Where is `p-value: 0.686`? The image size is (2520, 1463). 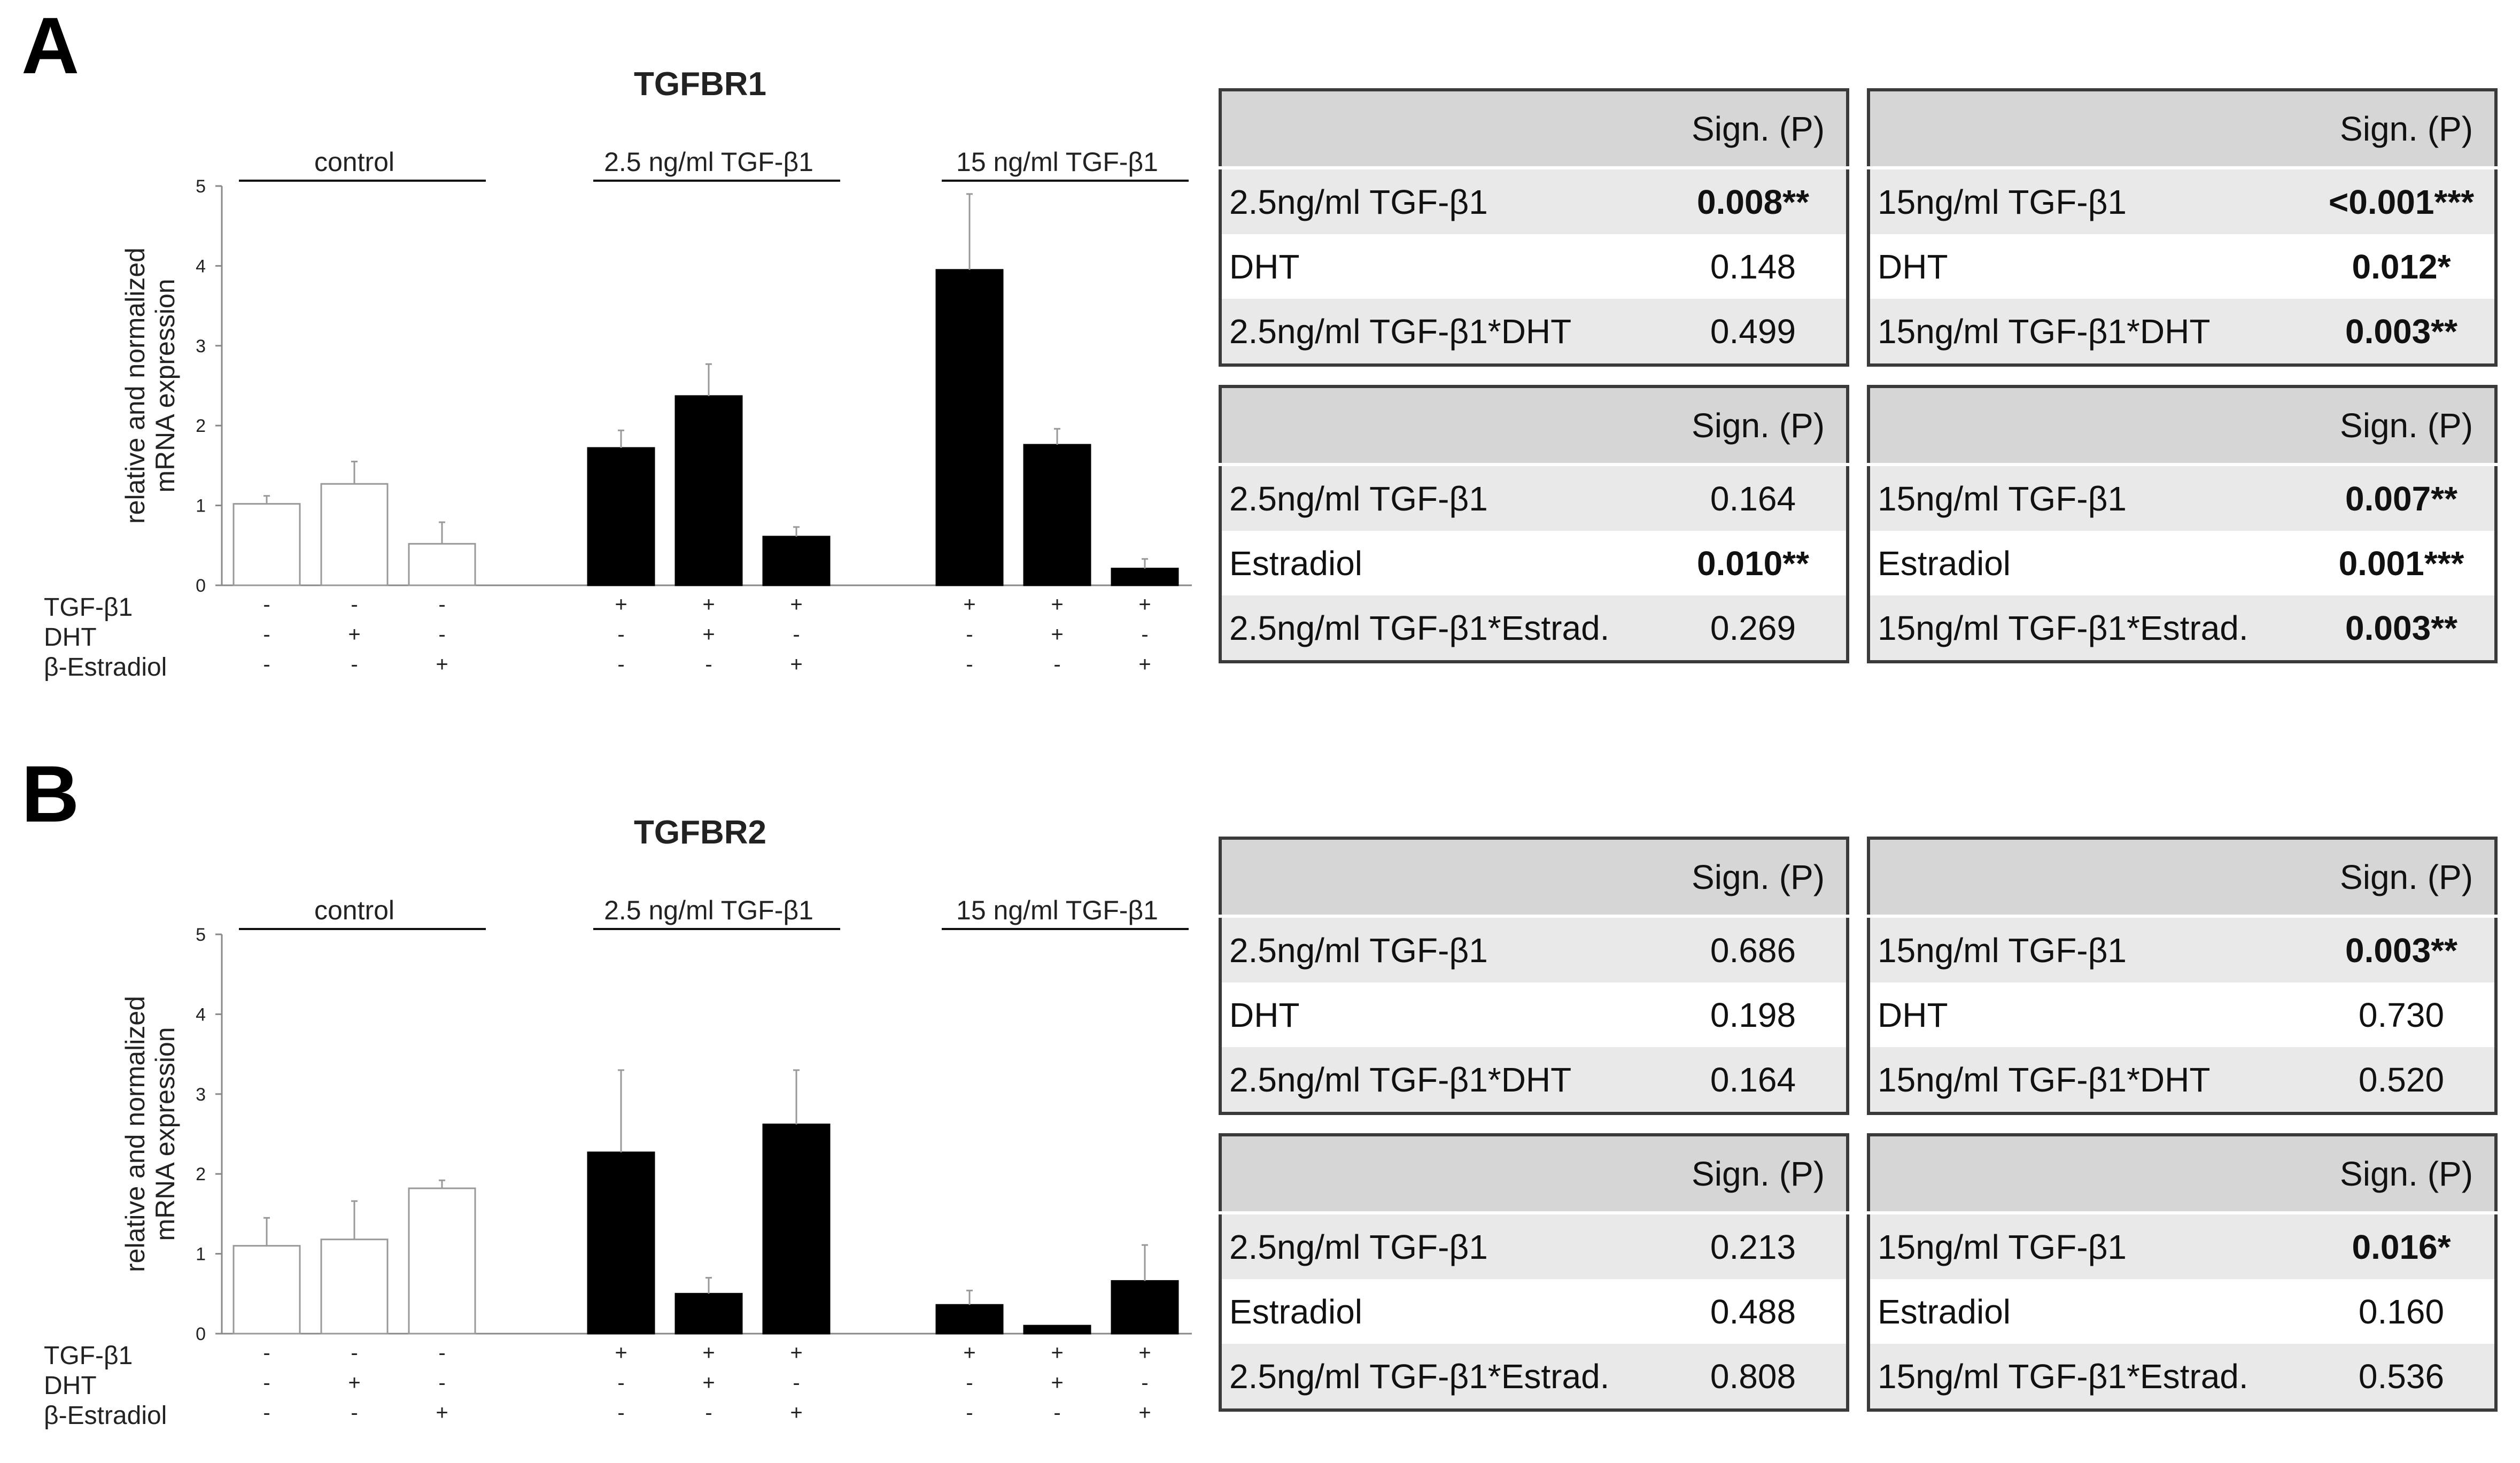 p-value: 0.686 is located at coordinates (1754, 949).